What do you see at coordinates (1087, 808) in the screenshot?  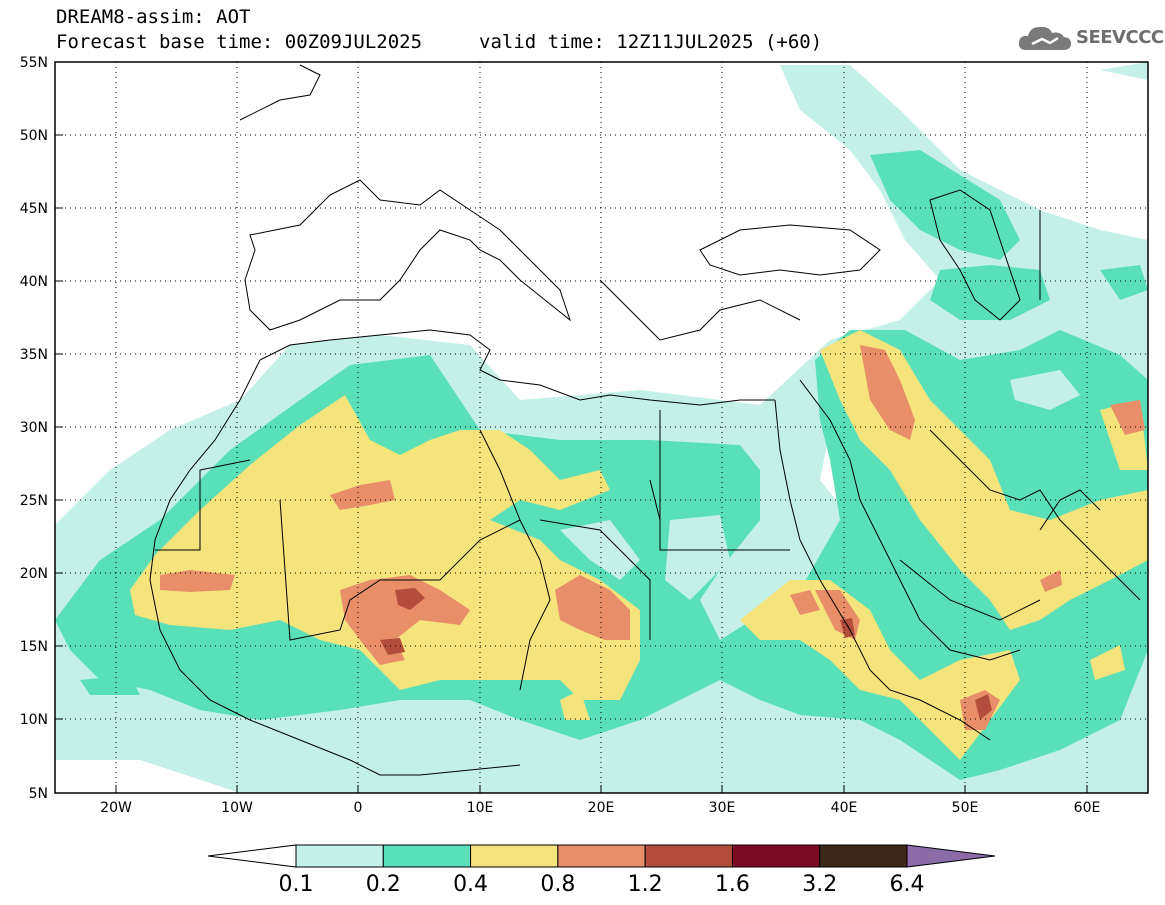 I see `lon-label: 60E` at bounding box center [1087, 808].